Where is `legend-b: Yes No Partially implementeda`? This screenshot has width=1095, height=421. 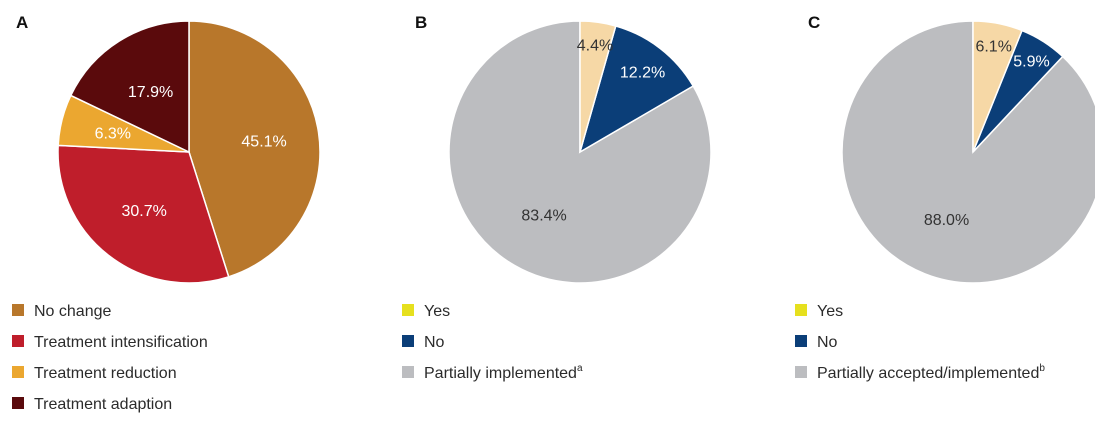 legend-b: Yes No Partially implementeda is located at coordinates (492, 342).